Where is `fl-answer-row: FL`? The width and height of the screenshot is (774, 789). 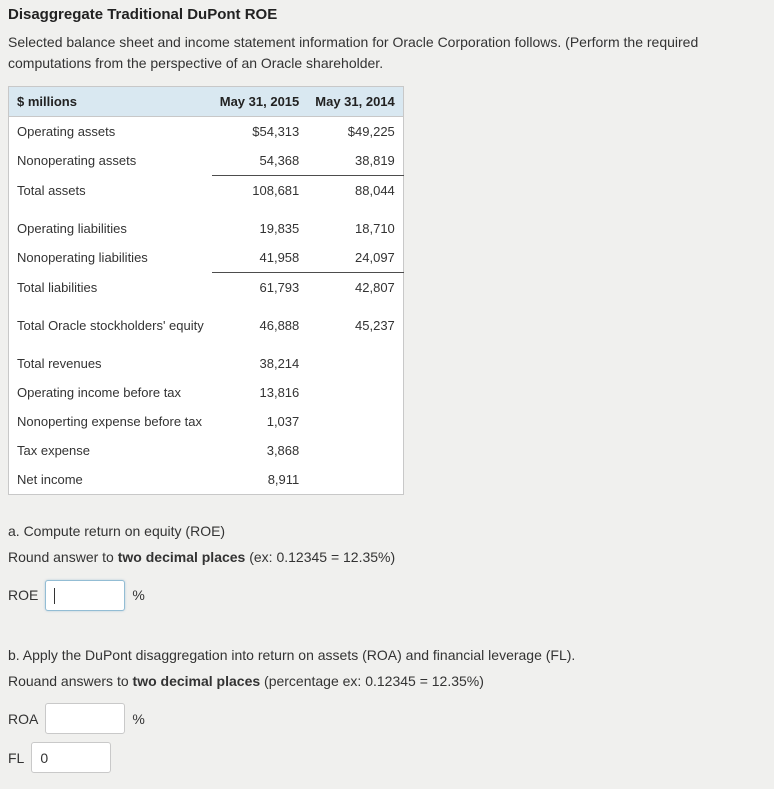
fl-answer-row: FL is located at coordinates (387, 758).